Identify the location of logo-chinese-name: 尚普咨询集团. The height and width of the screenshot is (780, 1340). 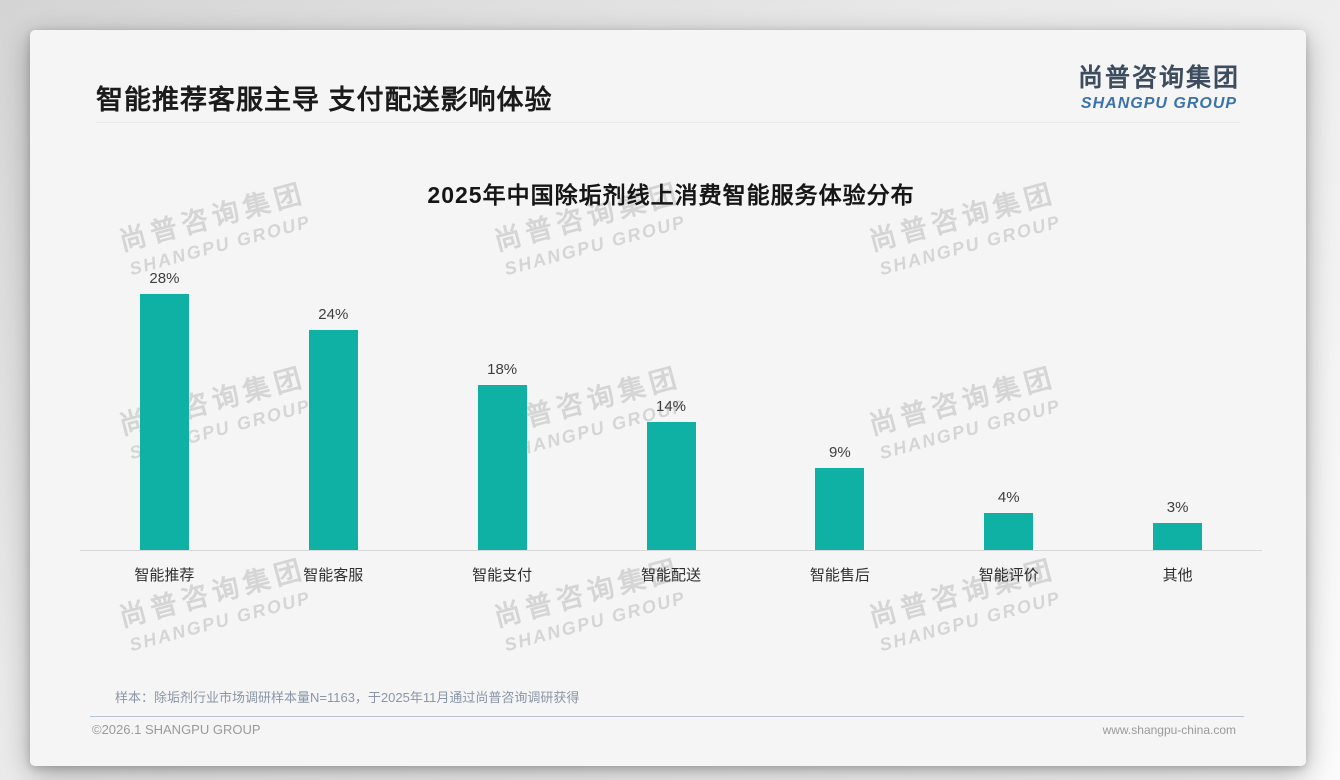
(1158, 78).